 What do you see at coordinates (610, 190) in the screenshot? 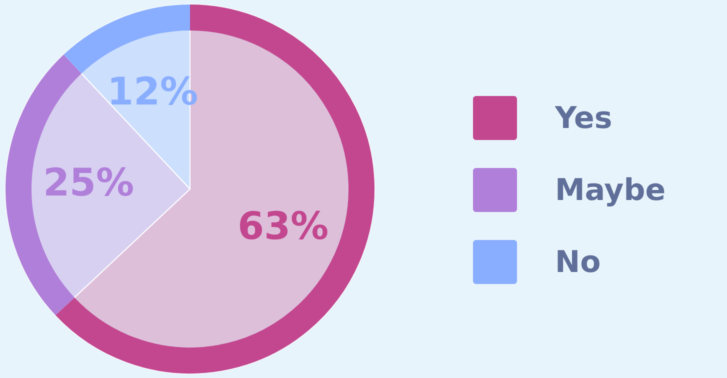
I see `legend-label: Maybe` at bounding box center [610, 190].